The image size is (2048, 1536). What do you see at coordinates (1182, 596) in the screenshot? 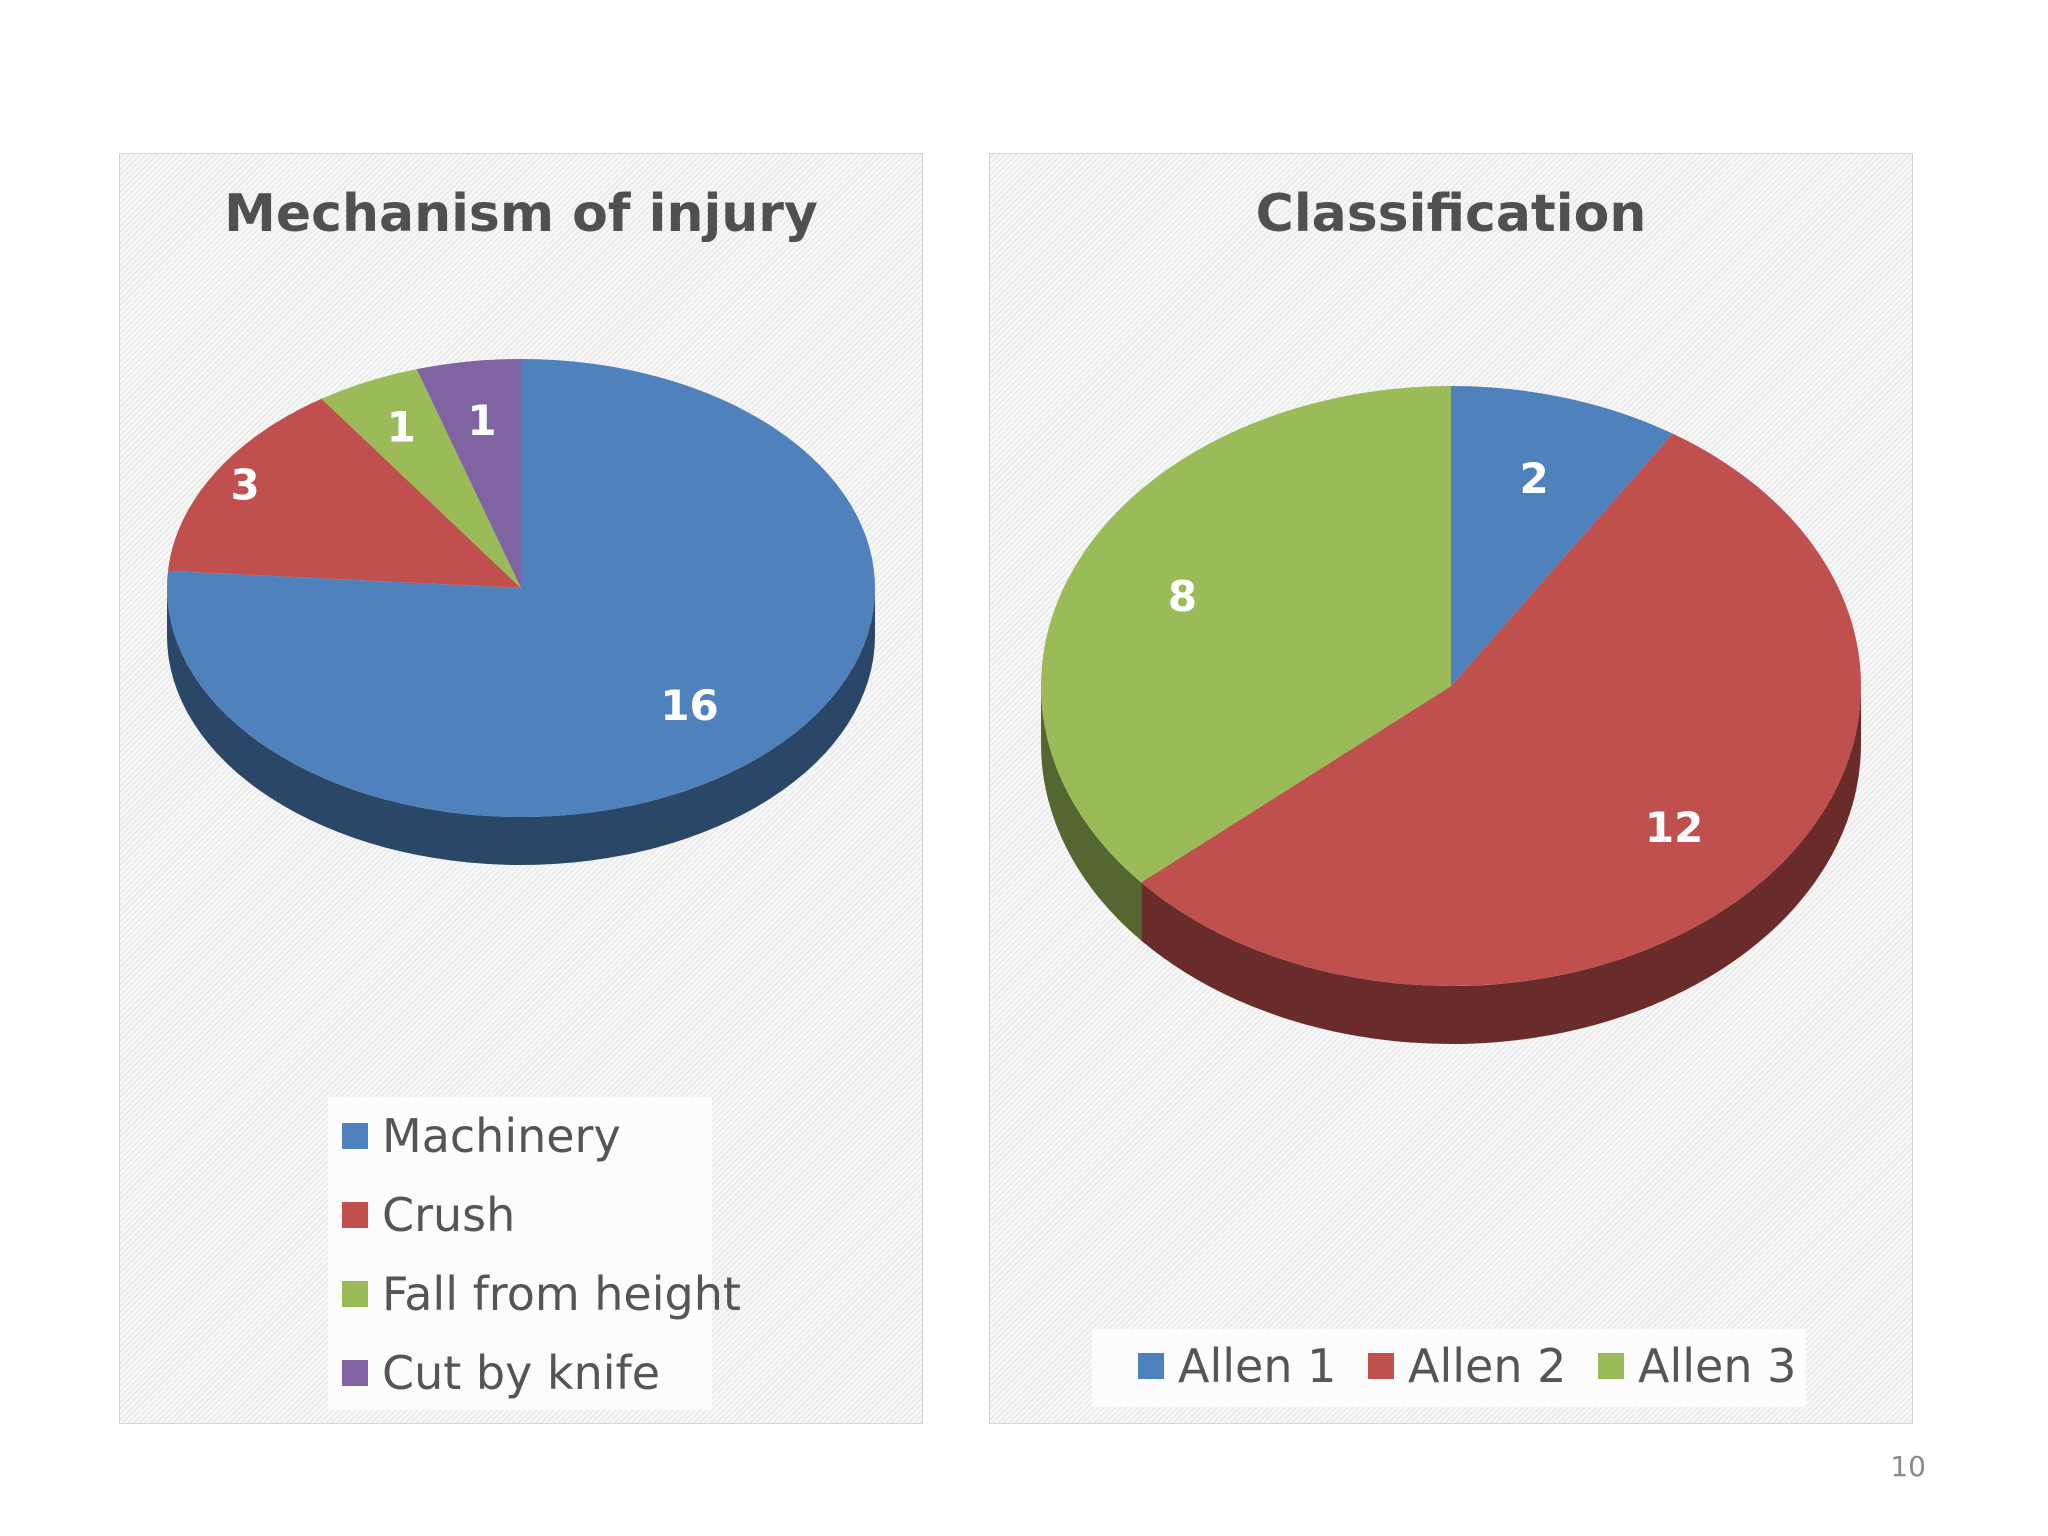
I see `data-label-allen-3: 8` at bounding box center [1182, 596].